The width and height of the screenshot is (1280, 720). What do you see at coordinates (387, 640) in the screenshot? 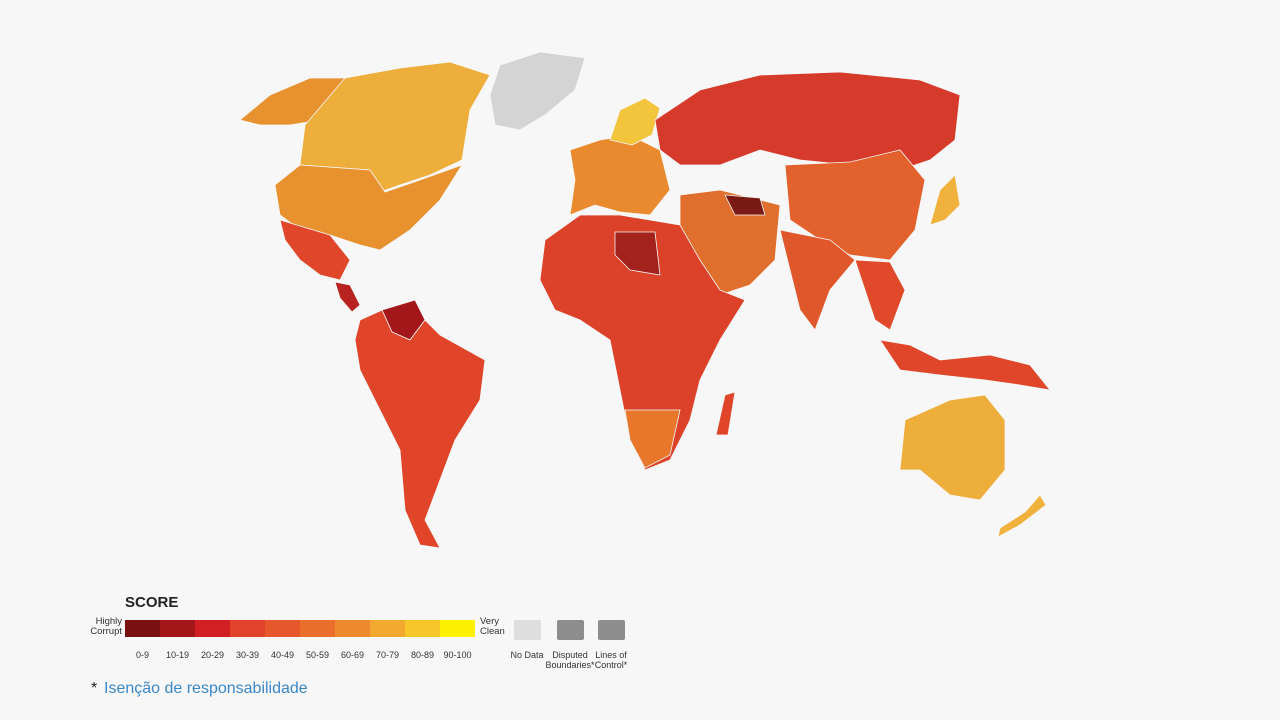
I see `legend-swatch: 70-79` at bounding box center [387, 640].